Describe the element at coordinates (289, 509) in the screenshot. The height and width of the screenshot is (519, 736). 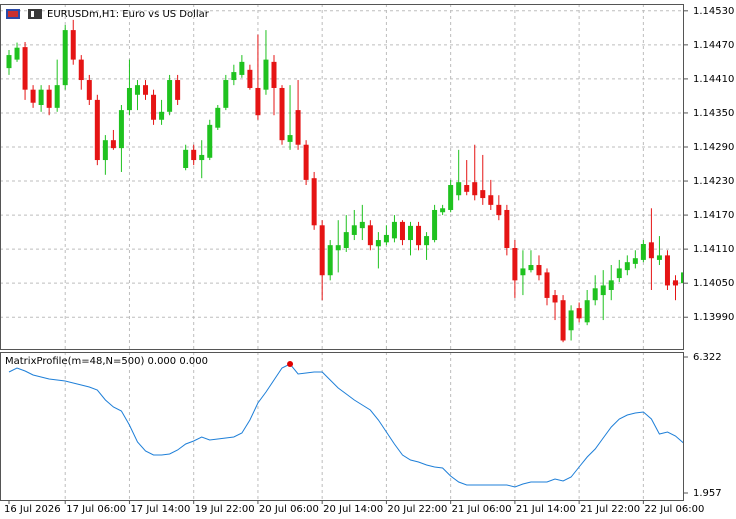
I see `x-tick-label: 20 Jul 06:00` at that location.